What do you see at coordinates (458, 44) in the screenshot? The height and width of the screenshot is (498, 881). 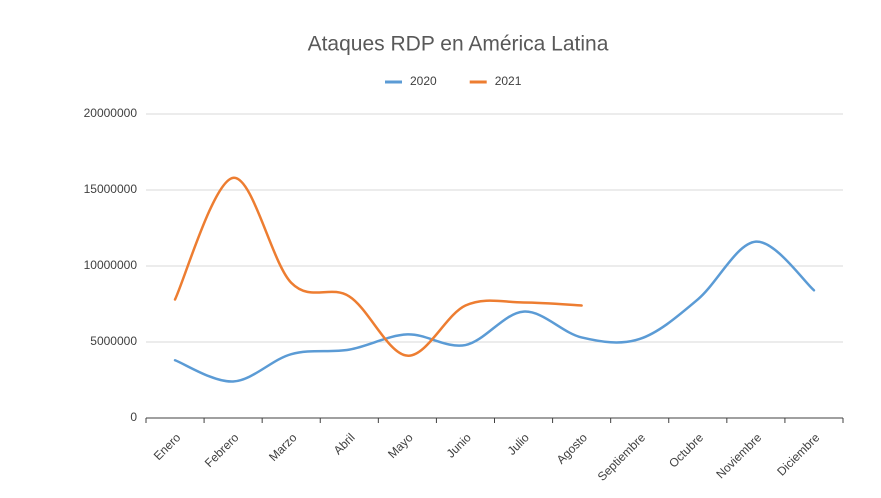 I see `chart-title: Ataques RDP en América Latina` at bounding box center [458, 44].